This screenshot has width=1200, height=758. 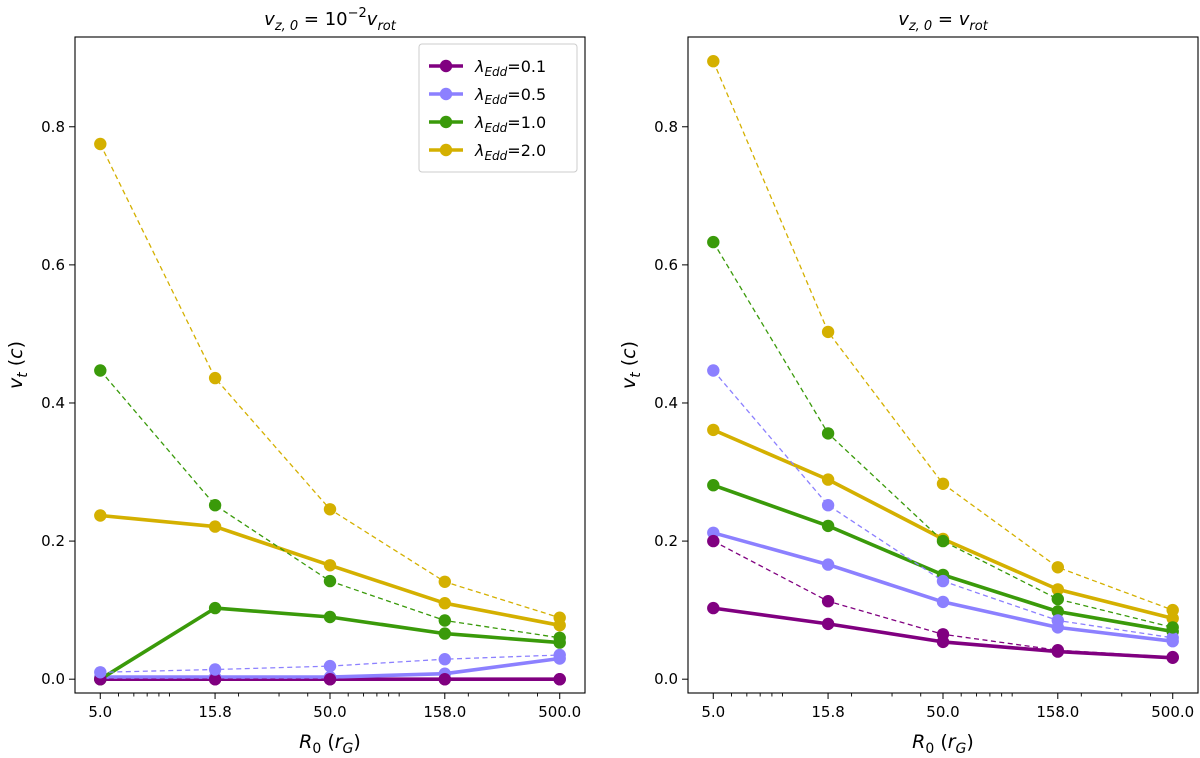 What do you see at coordinates (1172, 712) in the screenshot?
I see `x-tick-label: 500.0` at bounding box center [1172, 712].